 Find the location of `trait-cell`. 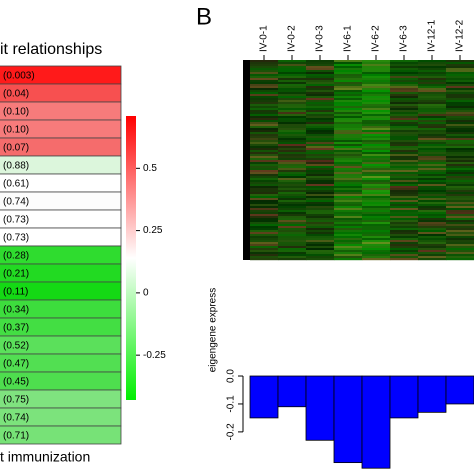

trait-cell is located at coordinates (61, 435).